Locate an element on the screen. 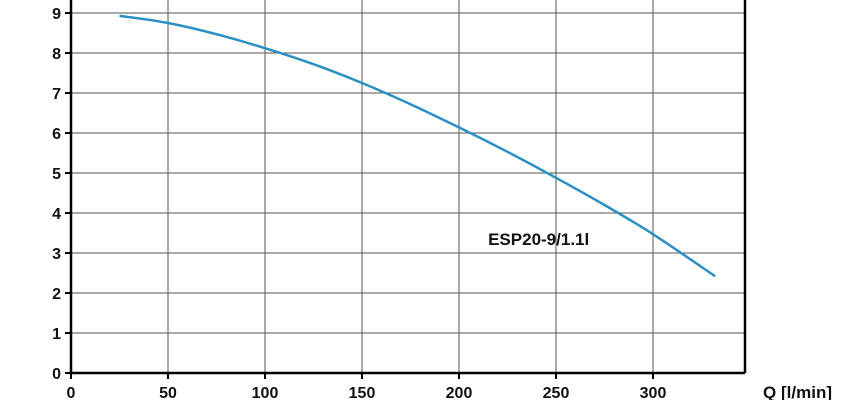  x-tick-label: 0 is located at coordinates (71, 392).